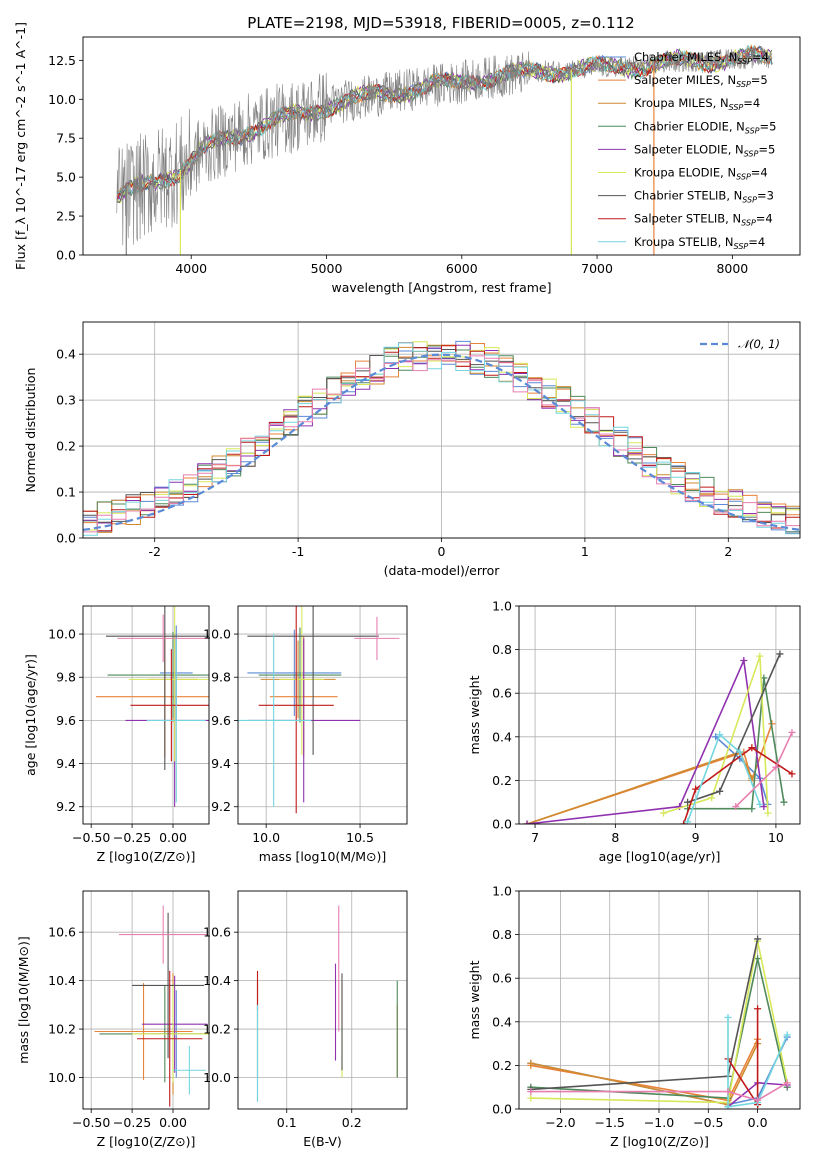 This screenshot has height=1170, width=819. I want to click on x-tick-label: 0.1, so click(287, 1122).